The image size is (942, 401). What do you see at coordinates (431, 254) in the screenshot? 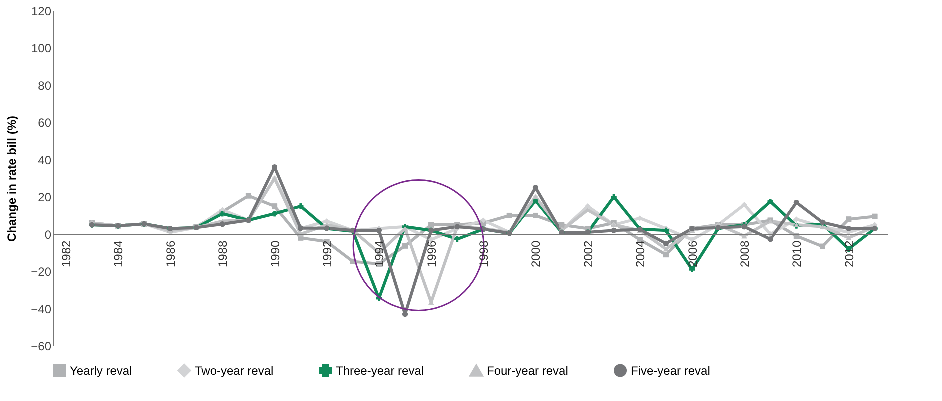
I see `x-tick-label: 1996` at bounding box center [431, 254].